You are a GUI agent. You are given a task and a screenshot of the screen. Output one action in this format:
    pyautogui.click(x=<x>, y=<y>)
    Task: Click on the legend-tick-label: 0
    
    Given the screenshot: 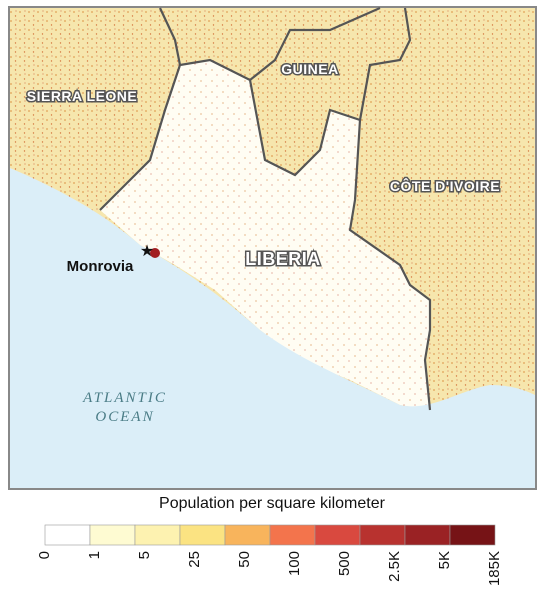 What is the action you would take?
    pyautogui.click(x=44, y=555)
    